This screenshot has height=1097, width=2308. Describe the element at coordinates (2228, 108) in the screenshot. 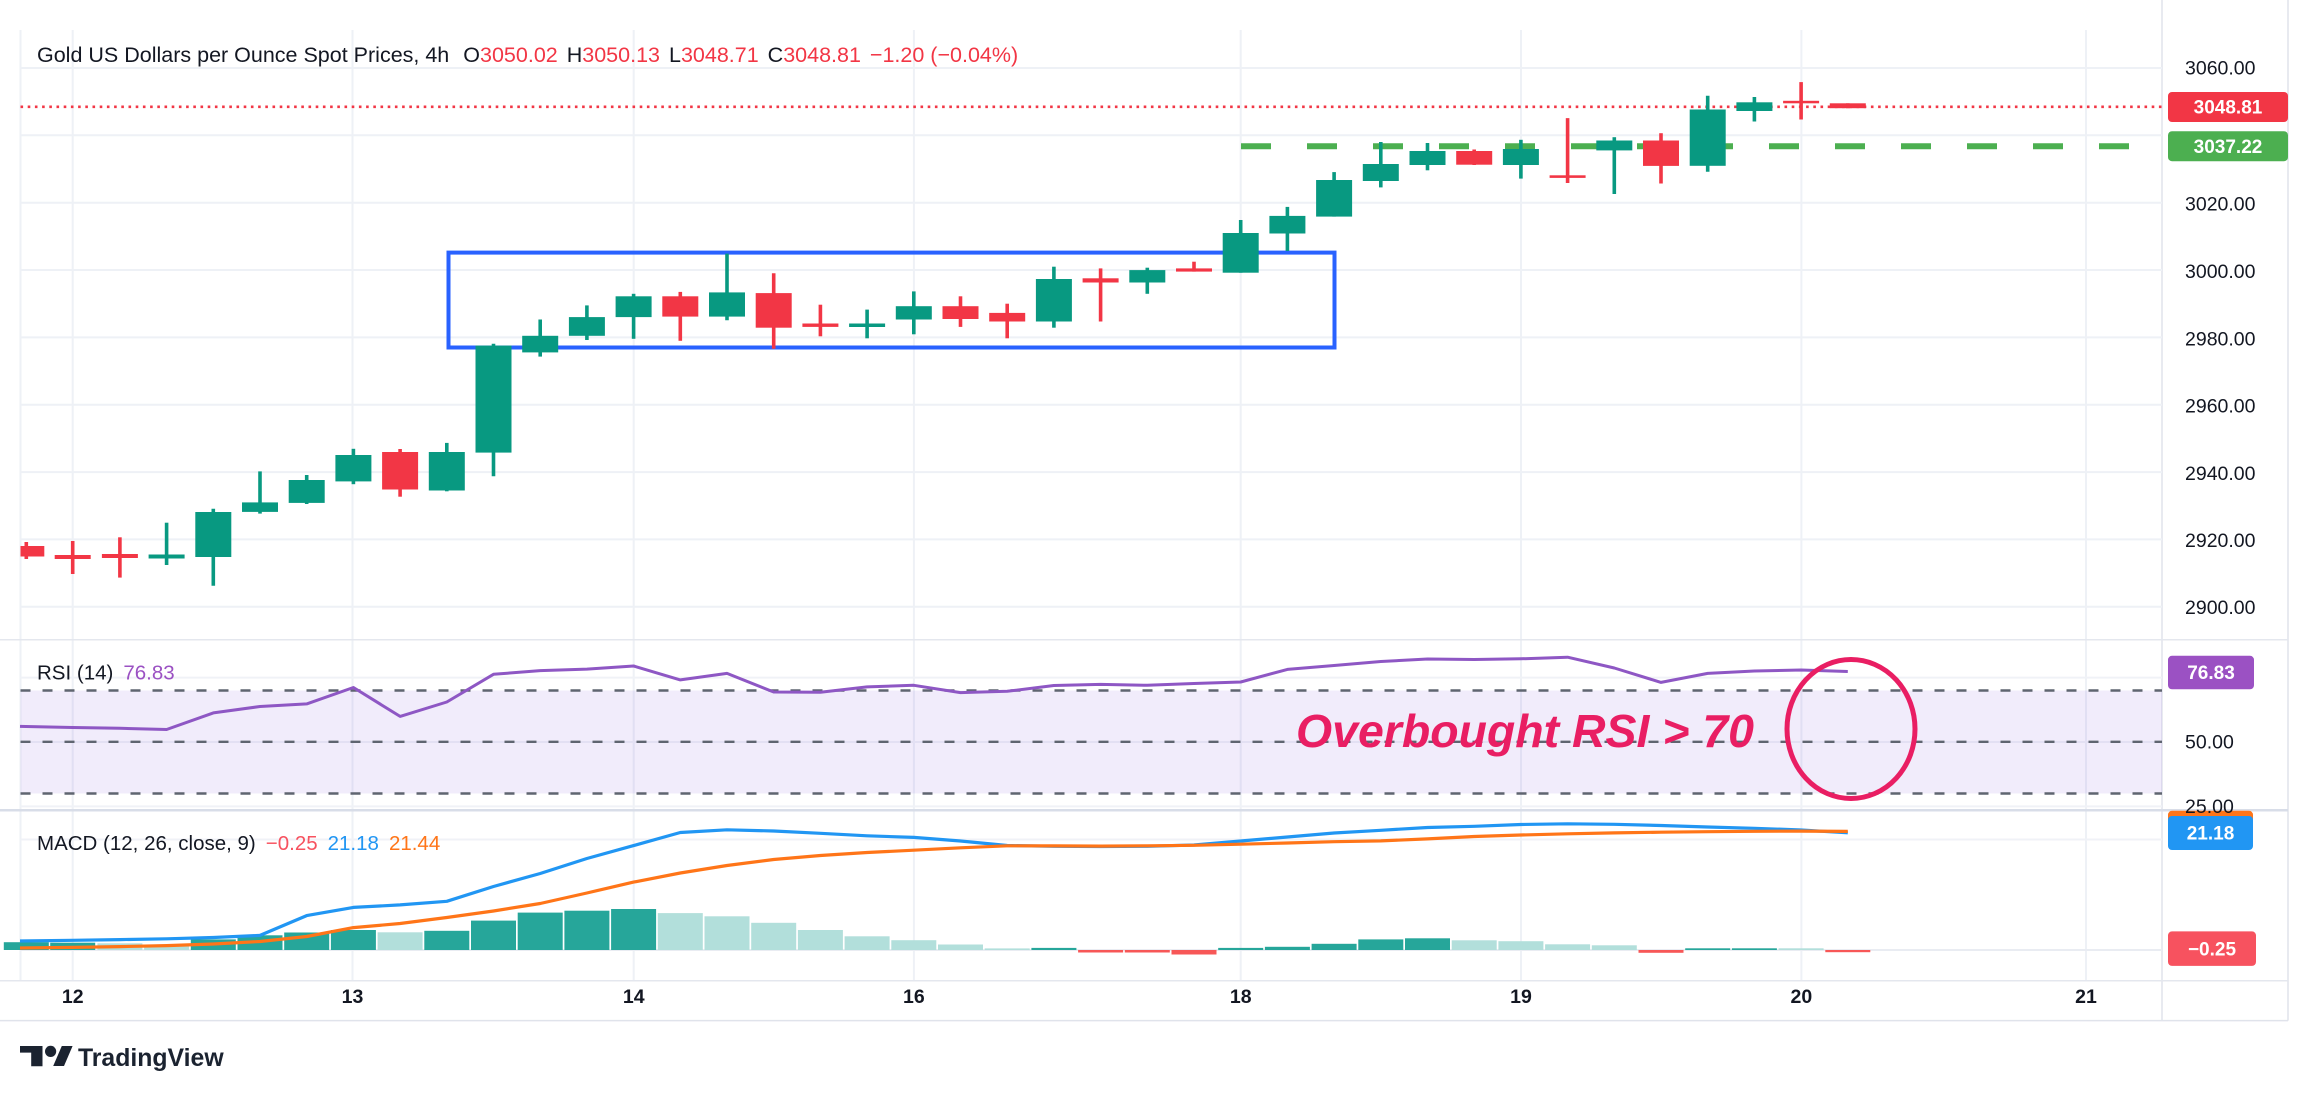

I see `svg-text: 3048.81` at that location.